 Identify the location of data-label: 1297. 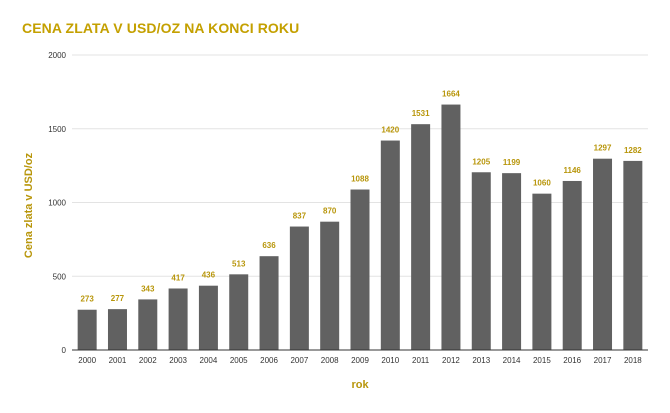
(603, 148).